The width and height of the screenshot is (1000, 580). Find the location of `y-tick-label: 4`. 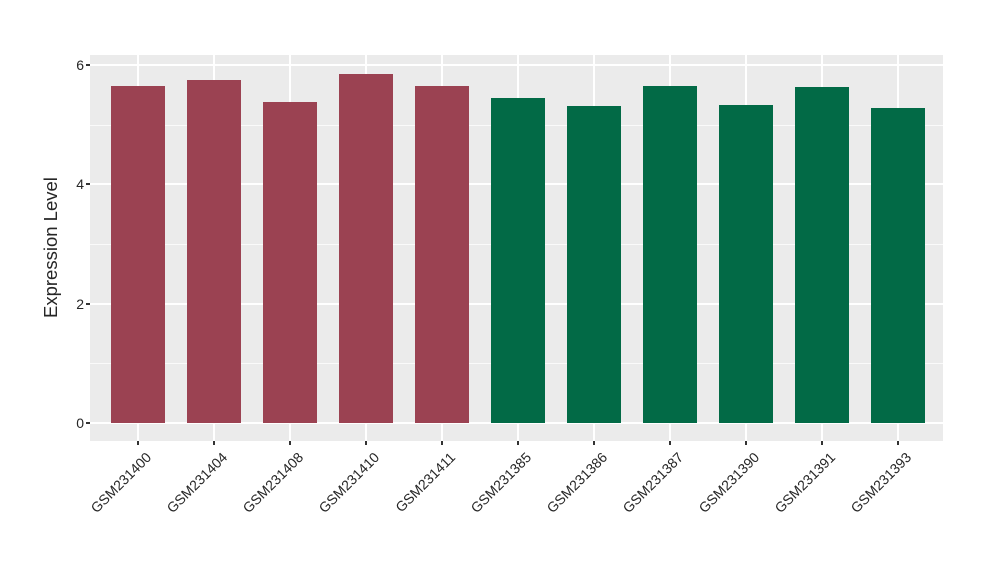

y-tick-label: 4 is located at coordinates (80, 184).